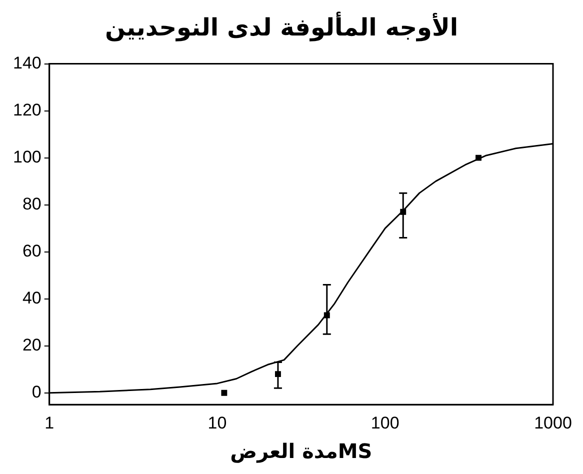 This screenshot has height=474, width=583. I want to click on y-tick-label: 80, so click(32, 204).